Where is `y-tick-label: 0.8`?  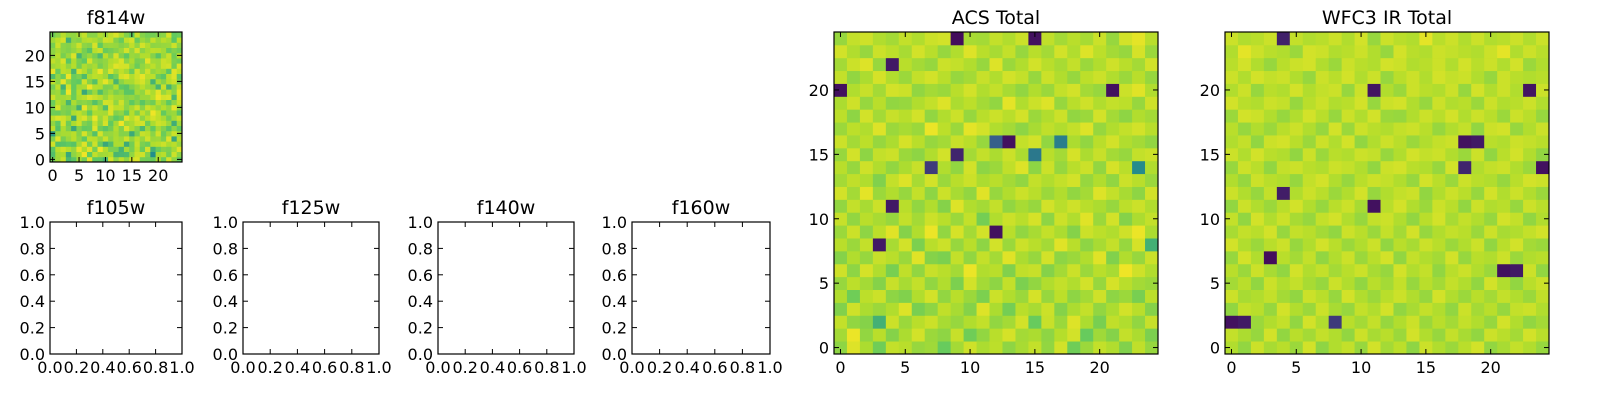
y-tick-label: 0.8 is located at coordinates (614, 248).